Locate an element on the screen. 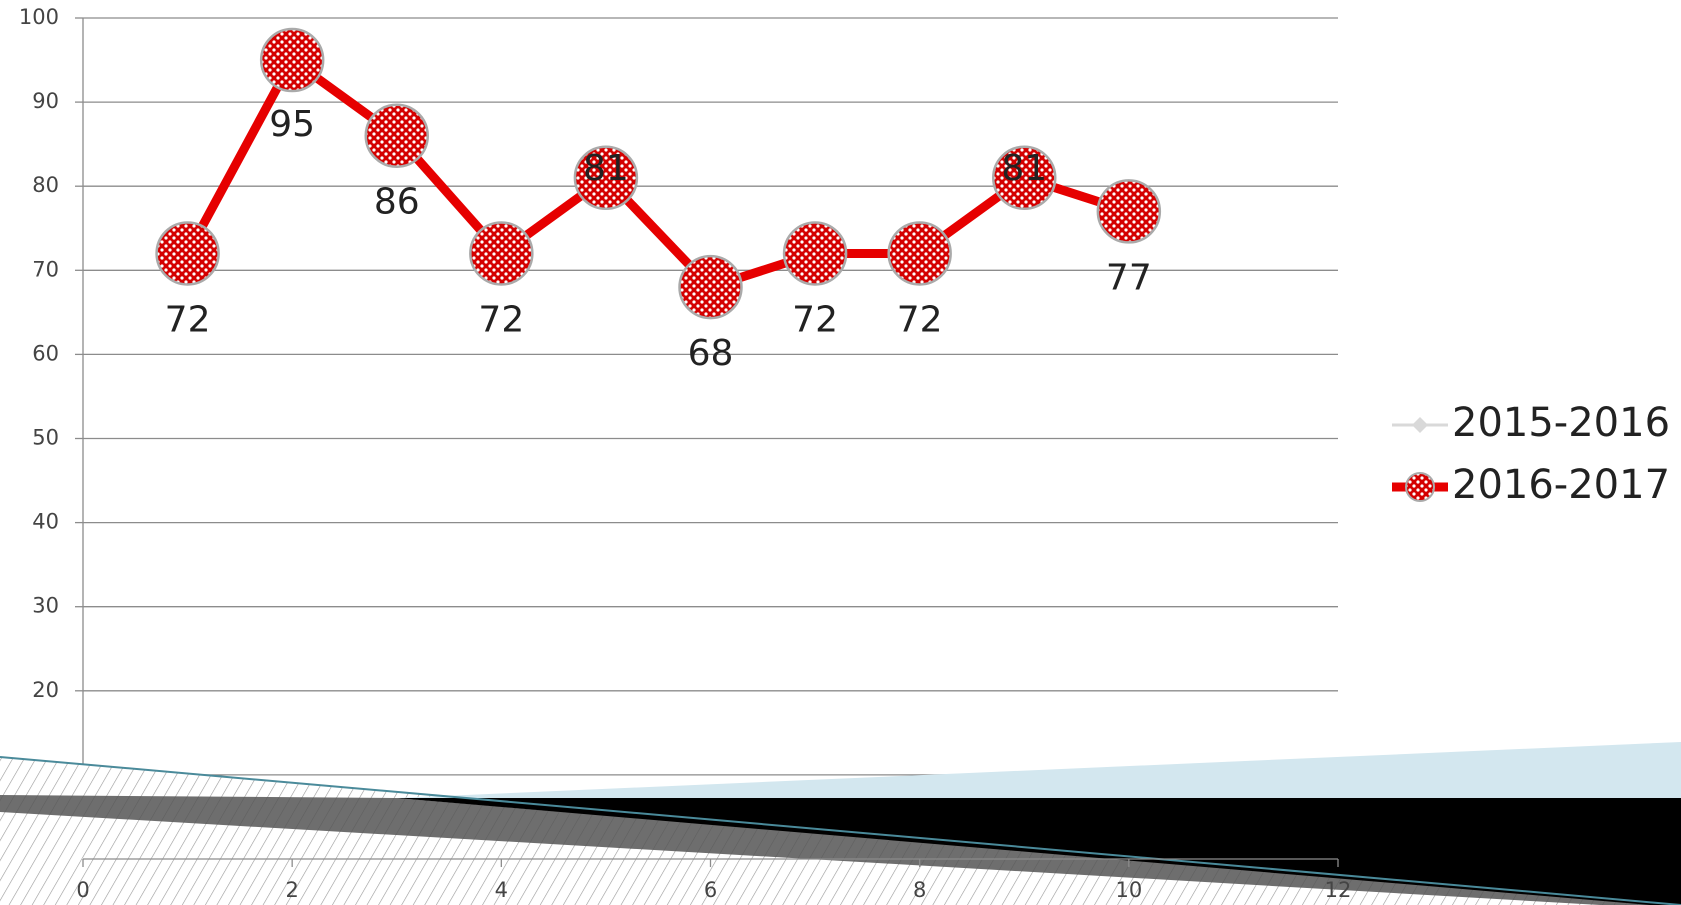 This screenshot has width=1681, height=905. y-tick-label: 70 is located at coordinates (45, 269).